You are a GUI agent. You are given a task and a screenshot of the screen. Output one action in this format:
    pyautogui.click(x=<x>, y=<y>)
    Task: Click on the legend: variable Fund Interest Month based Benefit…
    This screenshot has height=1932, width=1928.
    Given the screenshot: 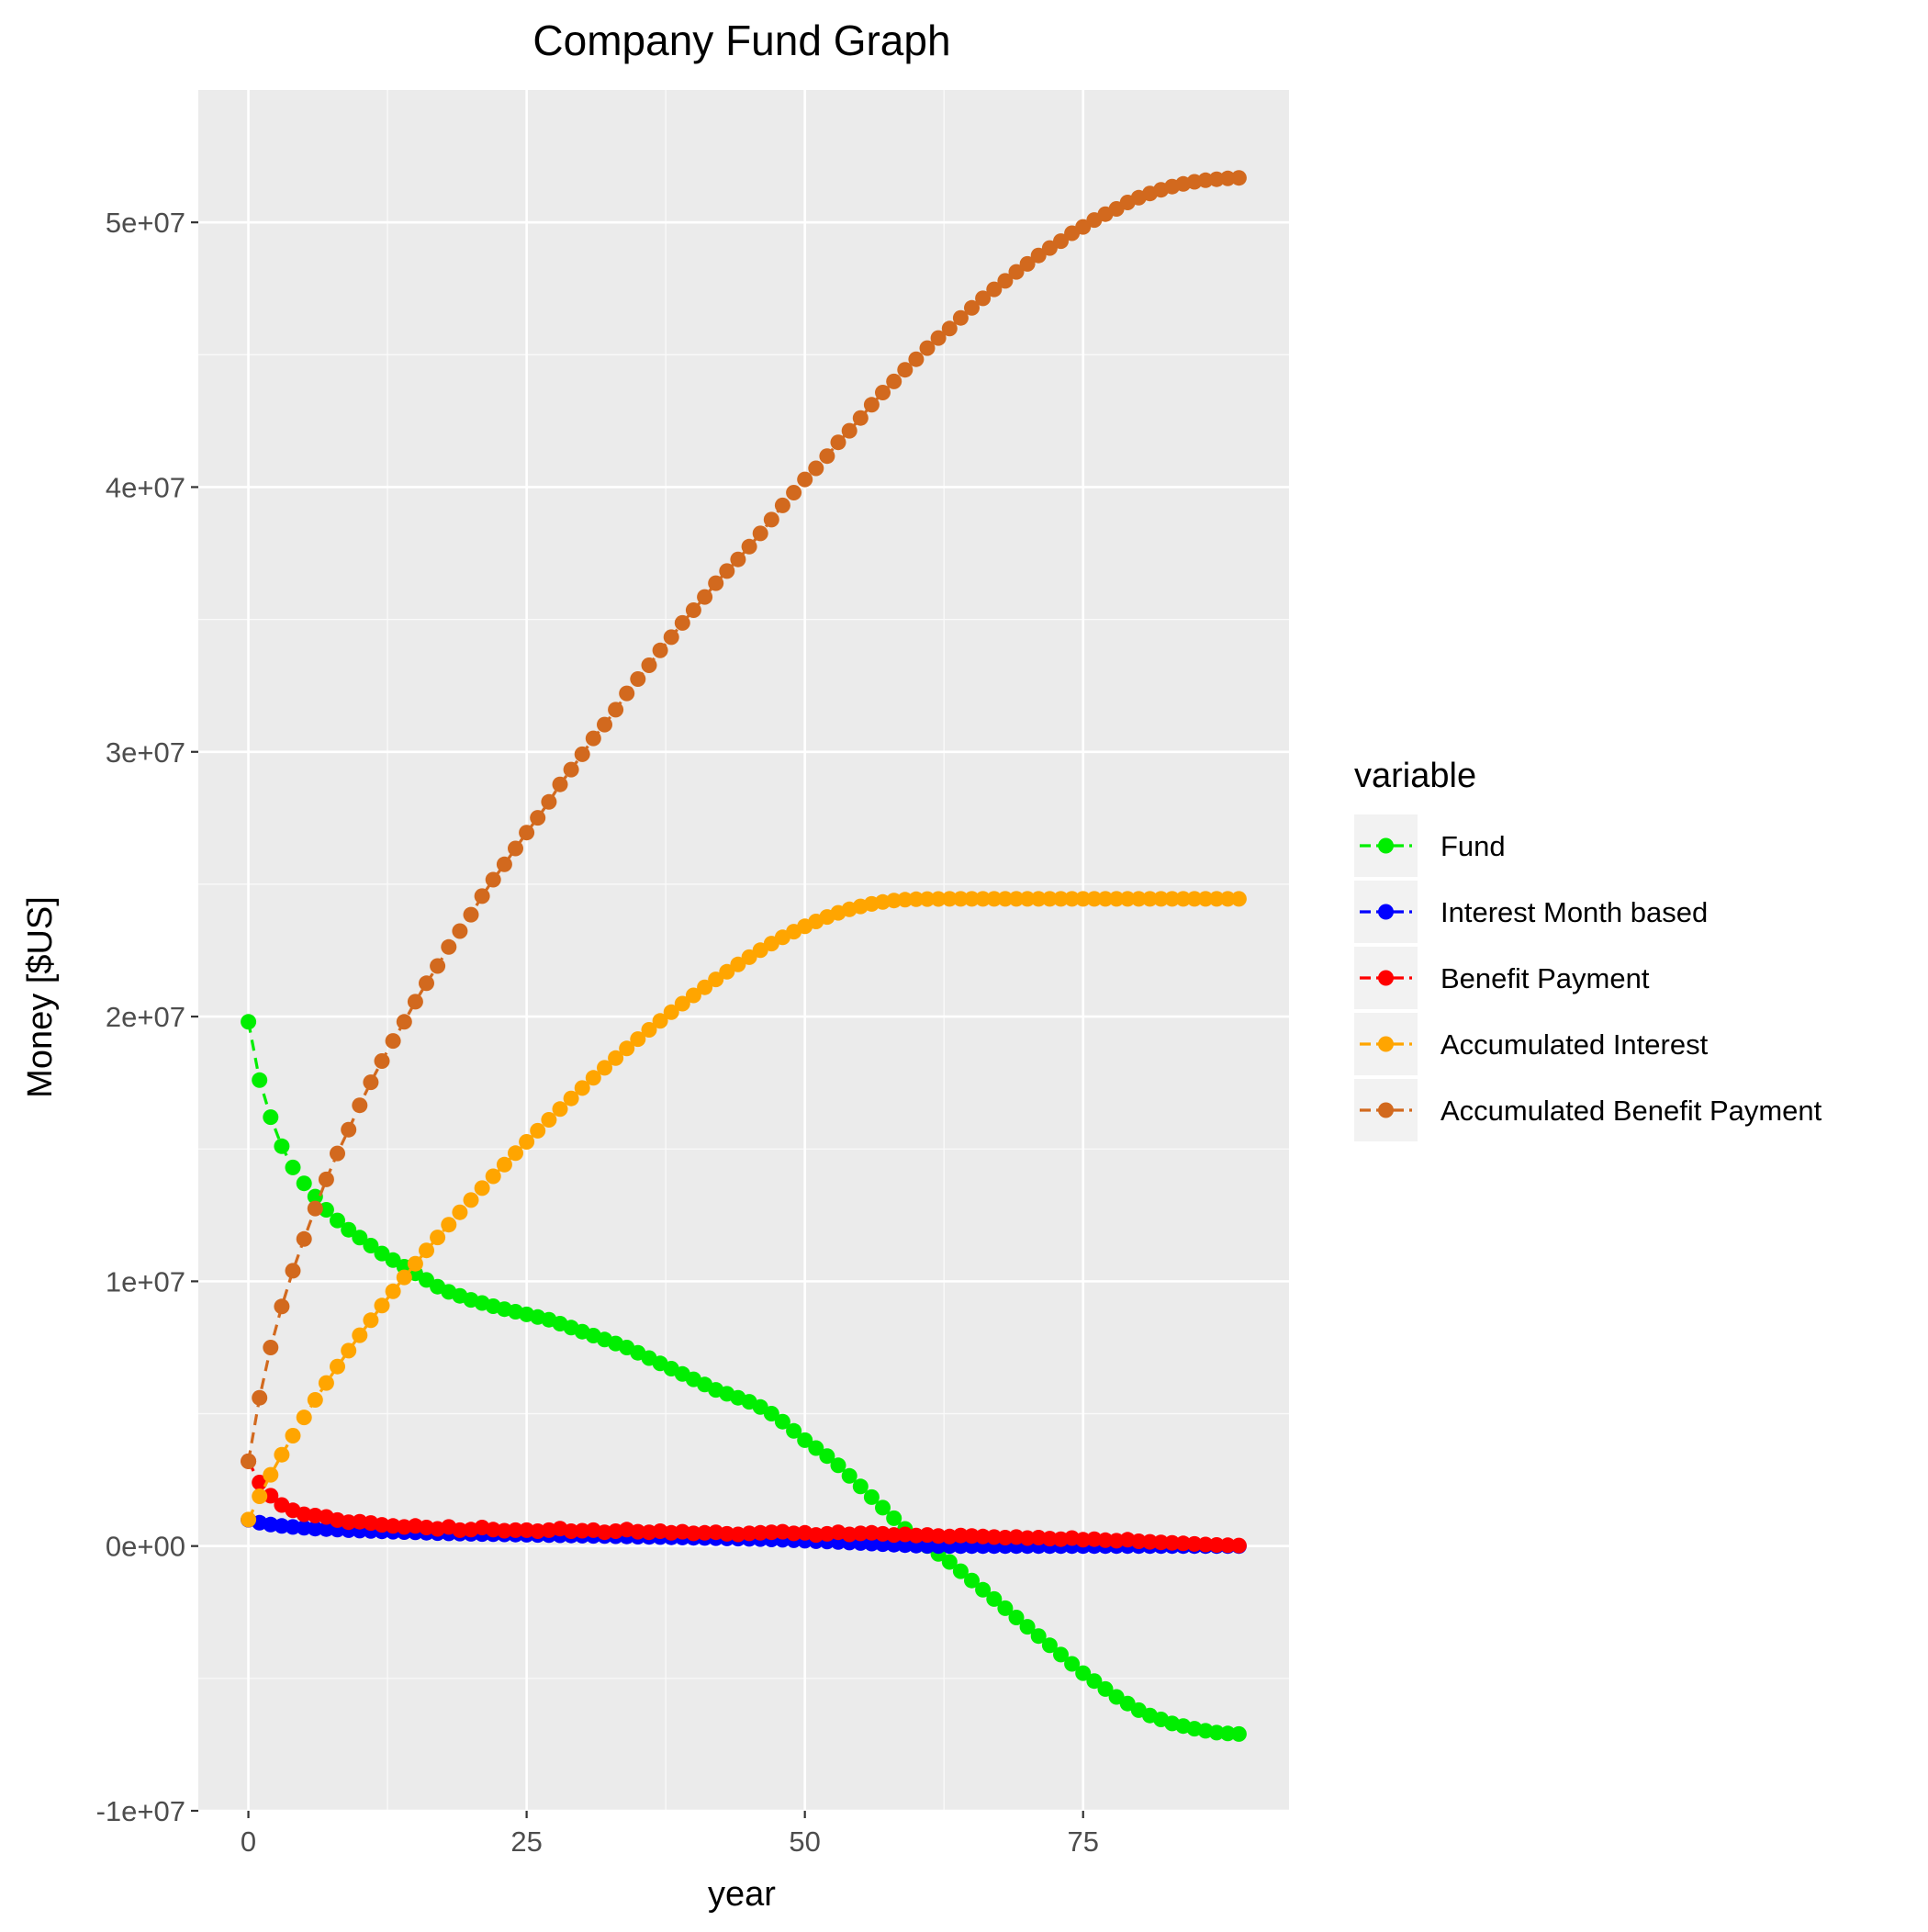 What is the action you would take?
    pyautogui.click(x=1588, y=949)
    